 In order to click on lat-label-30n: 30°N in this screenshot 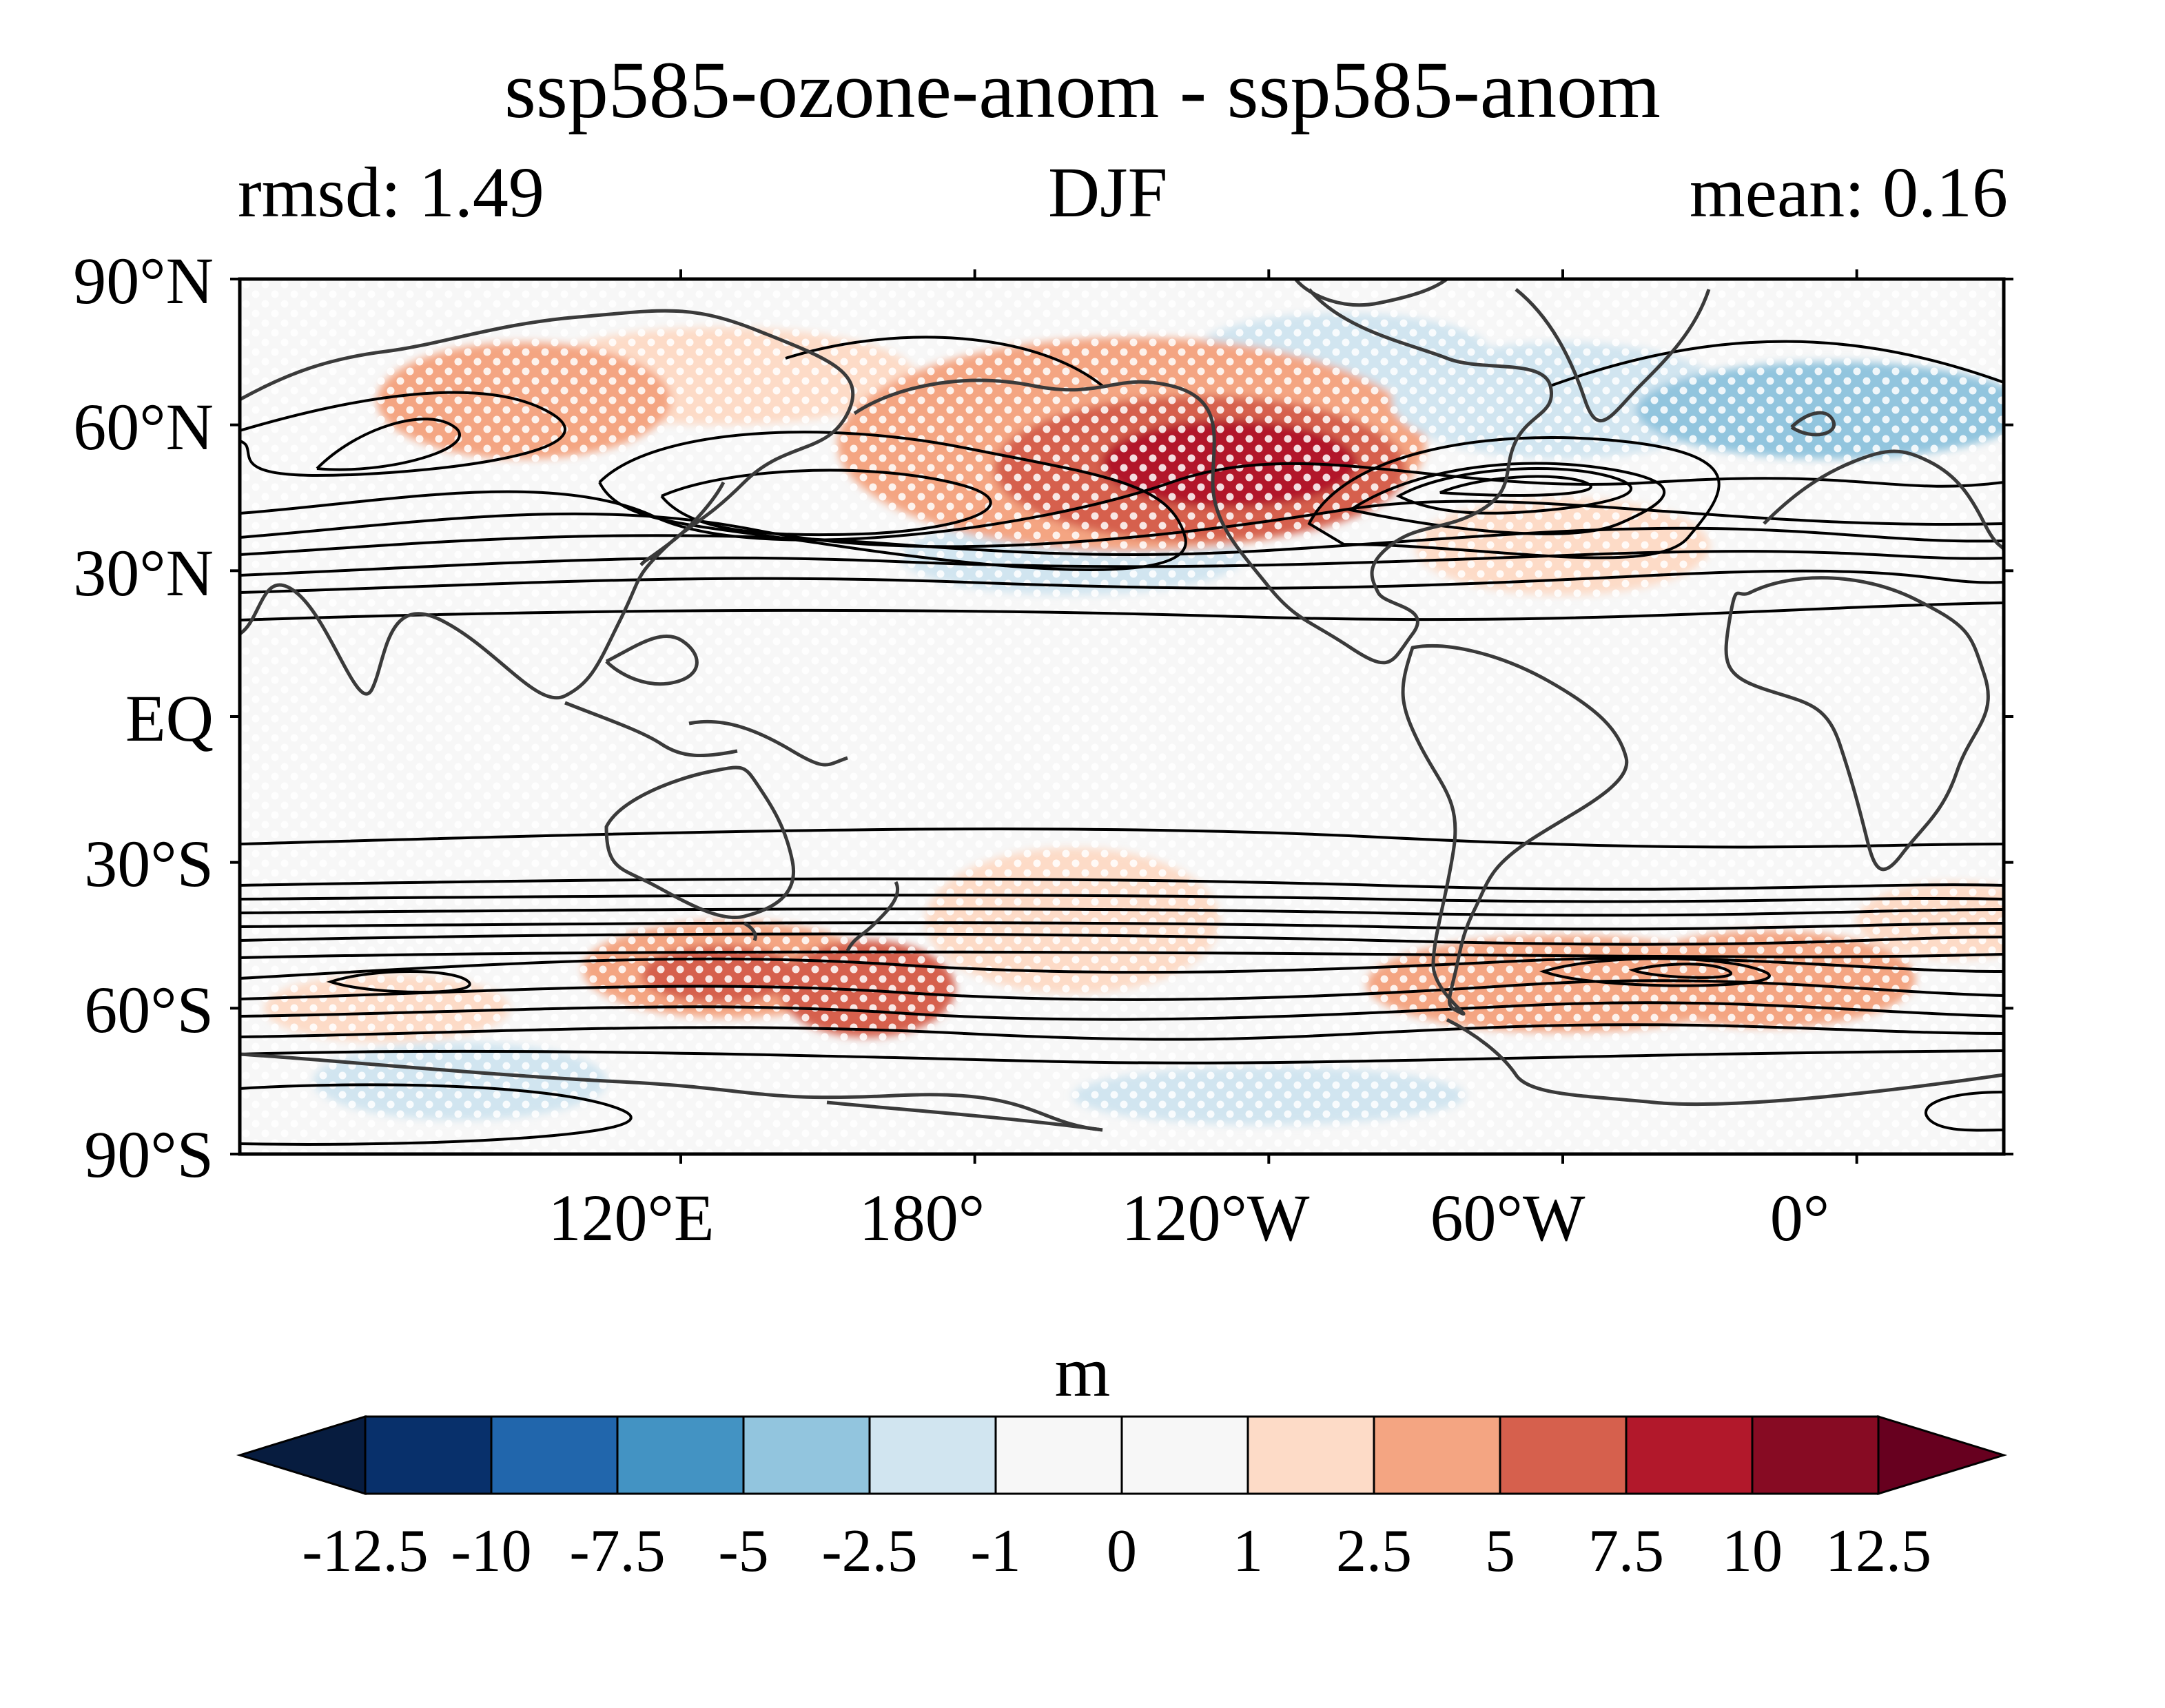, I will do `click(143, 573)`.